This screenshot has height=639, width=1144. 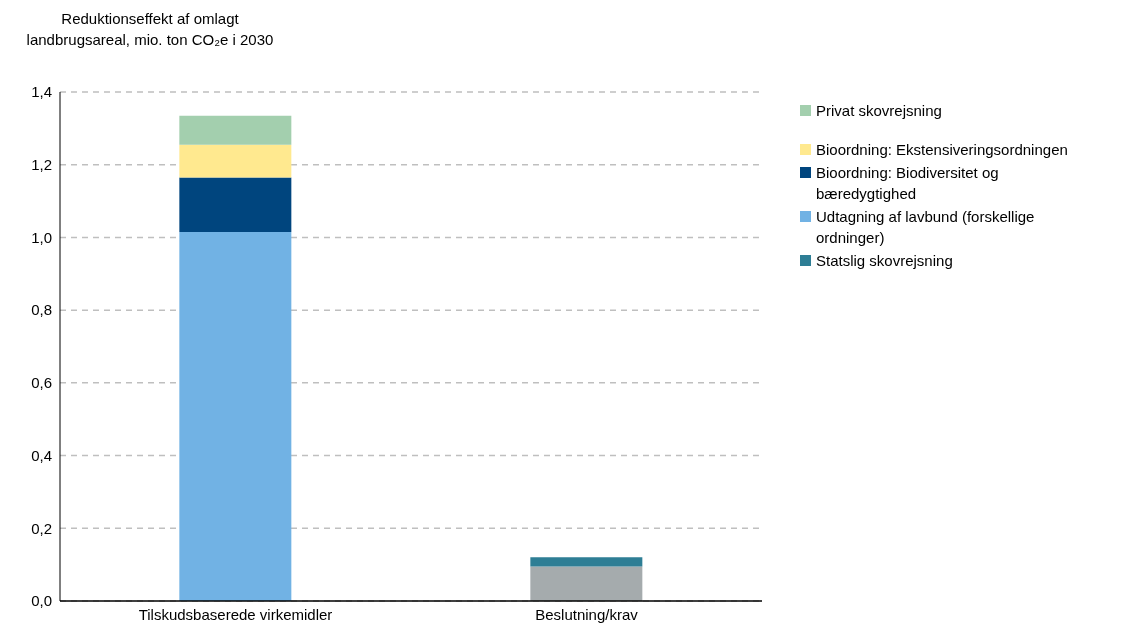 What do you see at coordinates (41, 455) in the screenshot?
I see `y-tick-label: 0,4` at bounding box center [41, 455].